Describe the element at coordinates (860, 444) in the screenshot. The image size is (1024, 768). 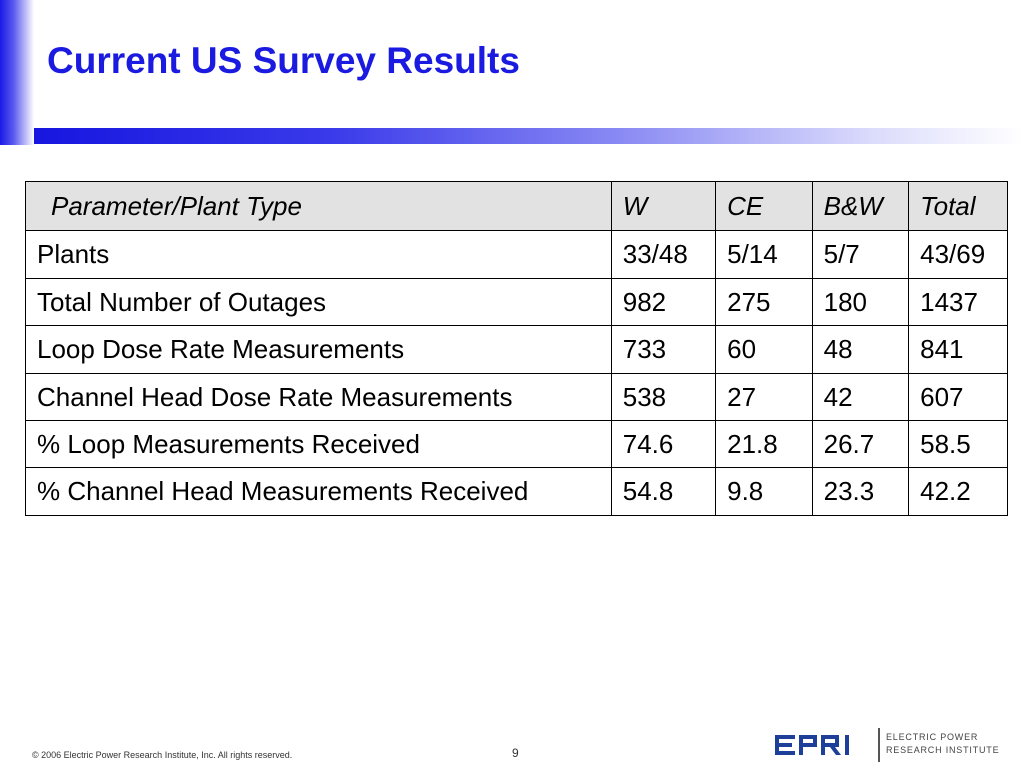
I see `cell-bw: 26.7` at that location.